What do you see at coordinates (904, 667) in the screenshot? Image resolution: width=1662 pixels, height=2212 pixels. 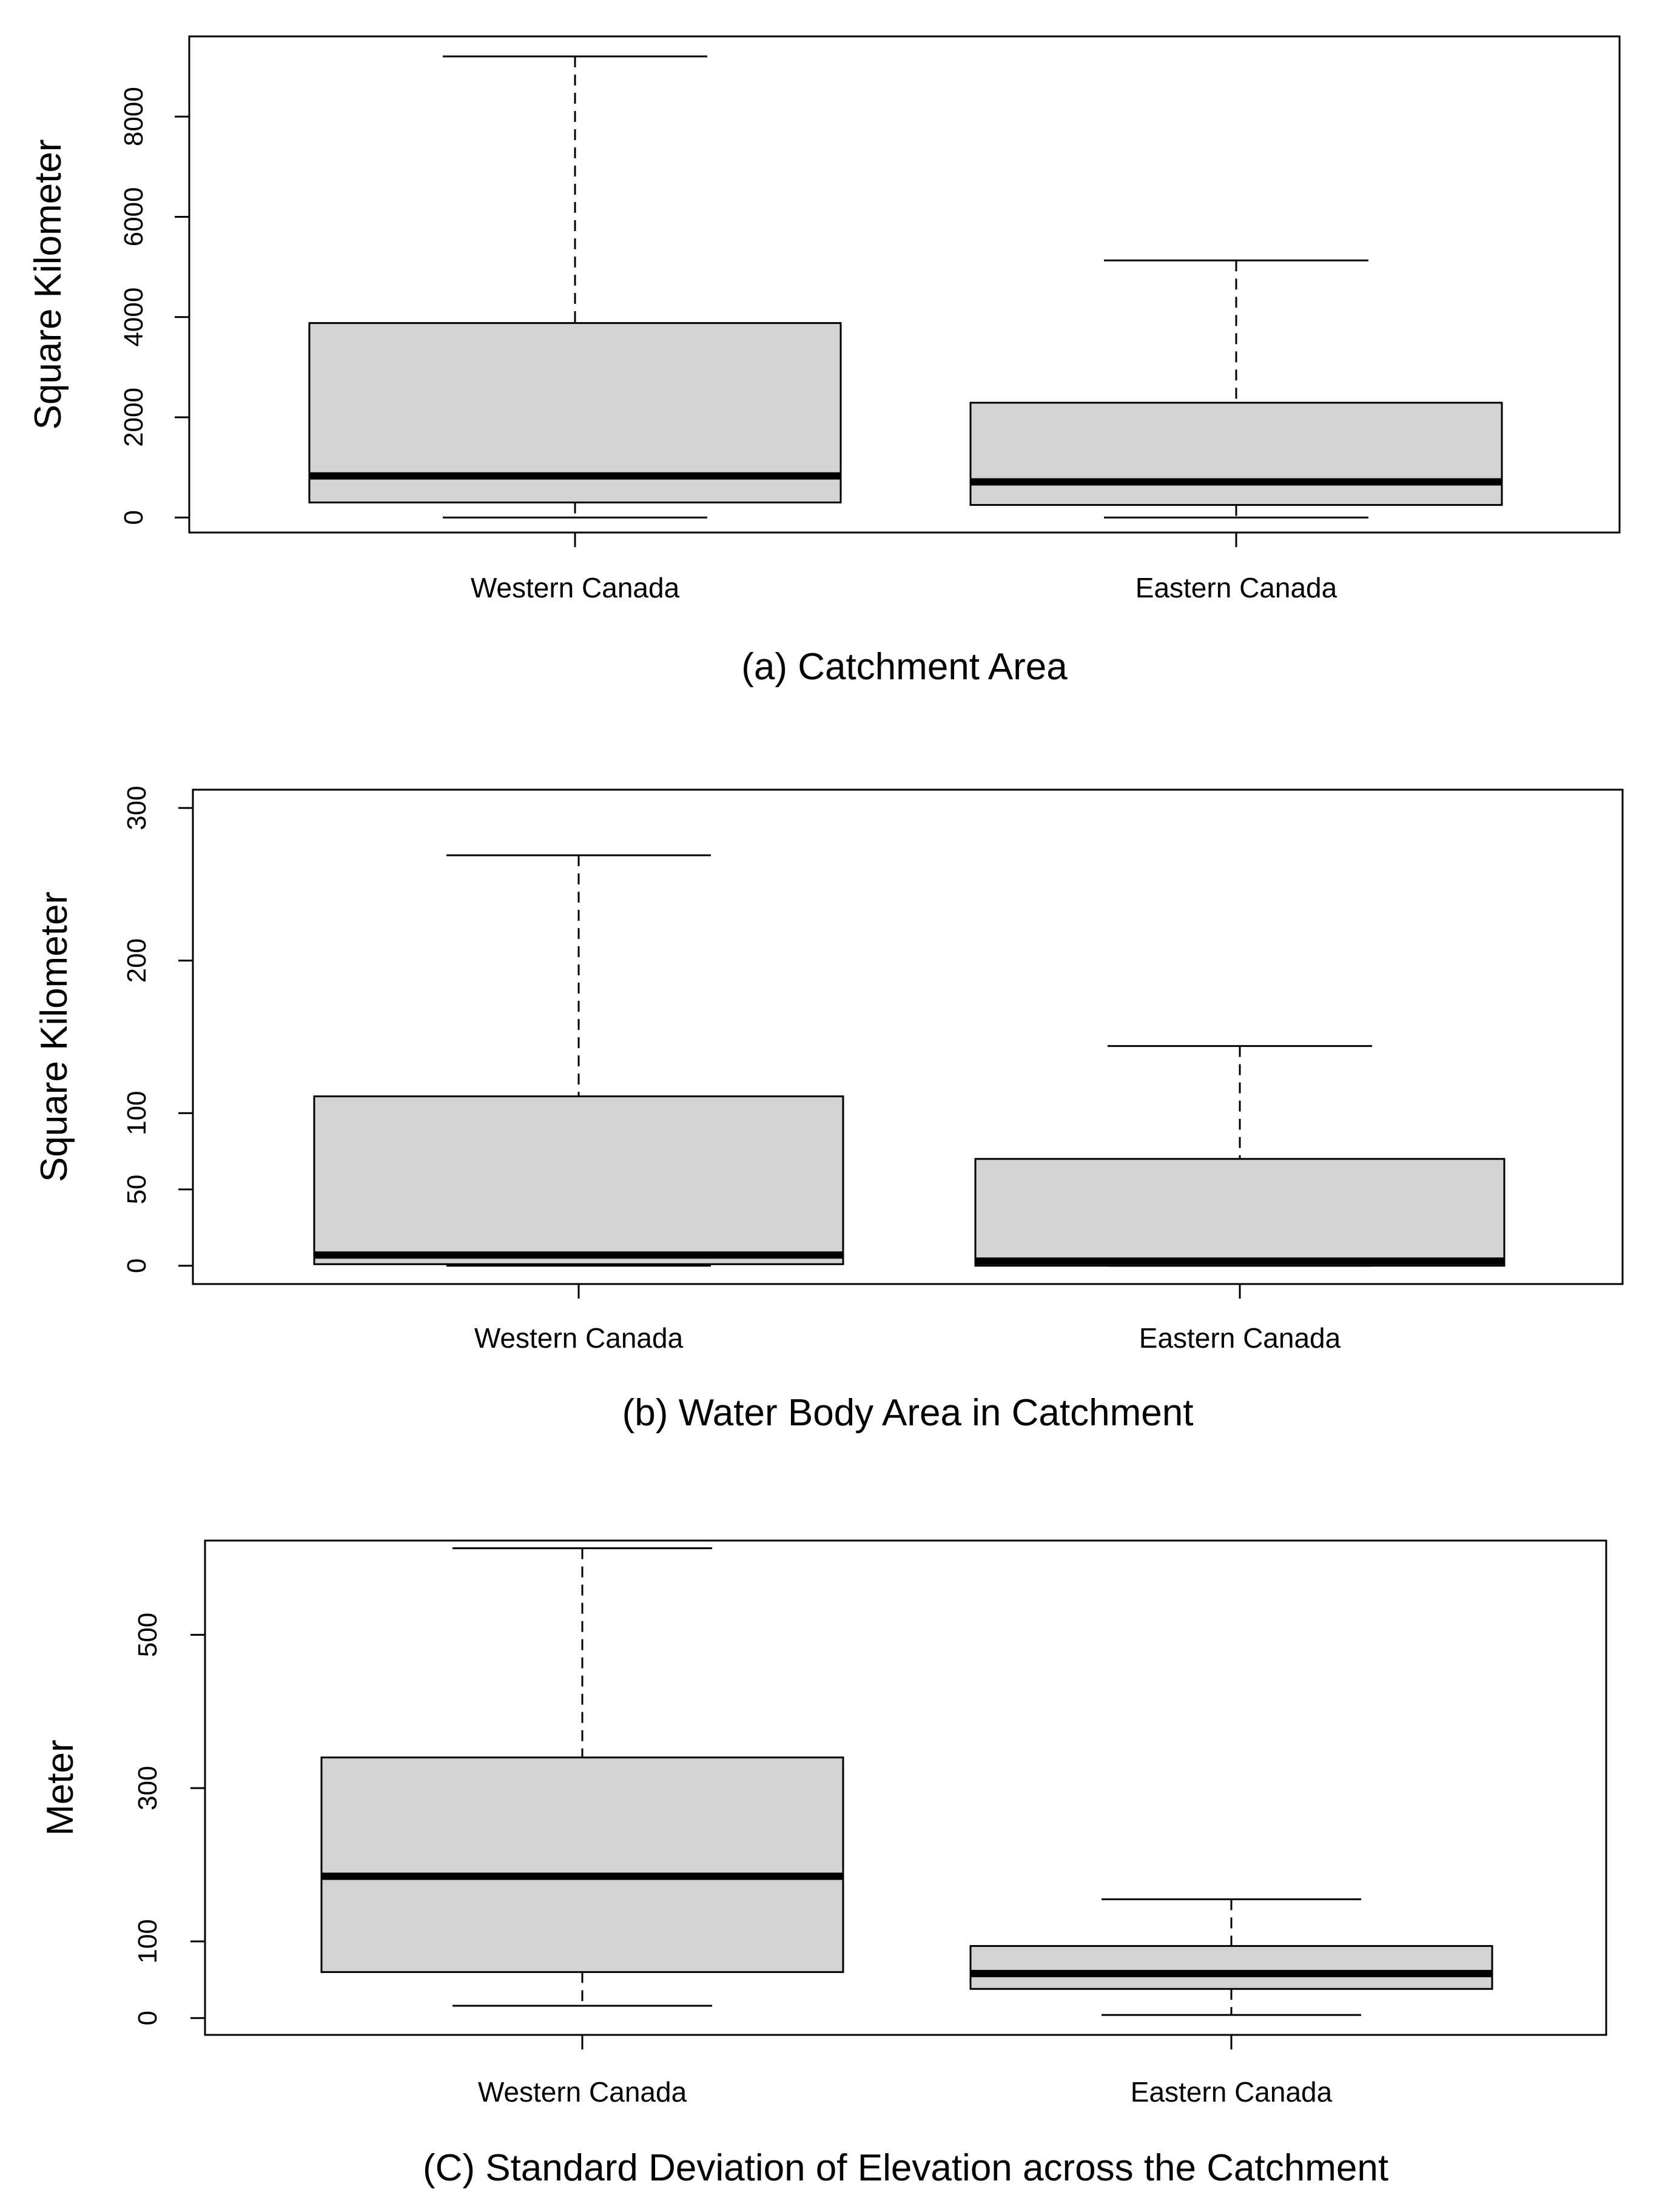 I see `chart-caption: (a) Catchment Area` at bounding box center [904, 667].